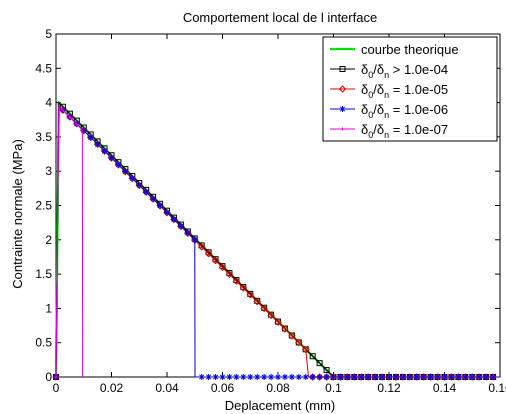 This screenshot has height=414, width=506. I want to click on y-tick-label: 3, so click(48, 171).